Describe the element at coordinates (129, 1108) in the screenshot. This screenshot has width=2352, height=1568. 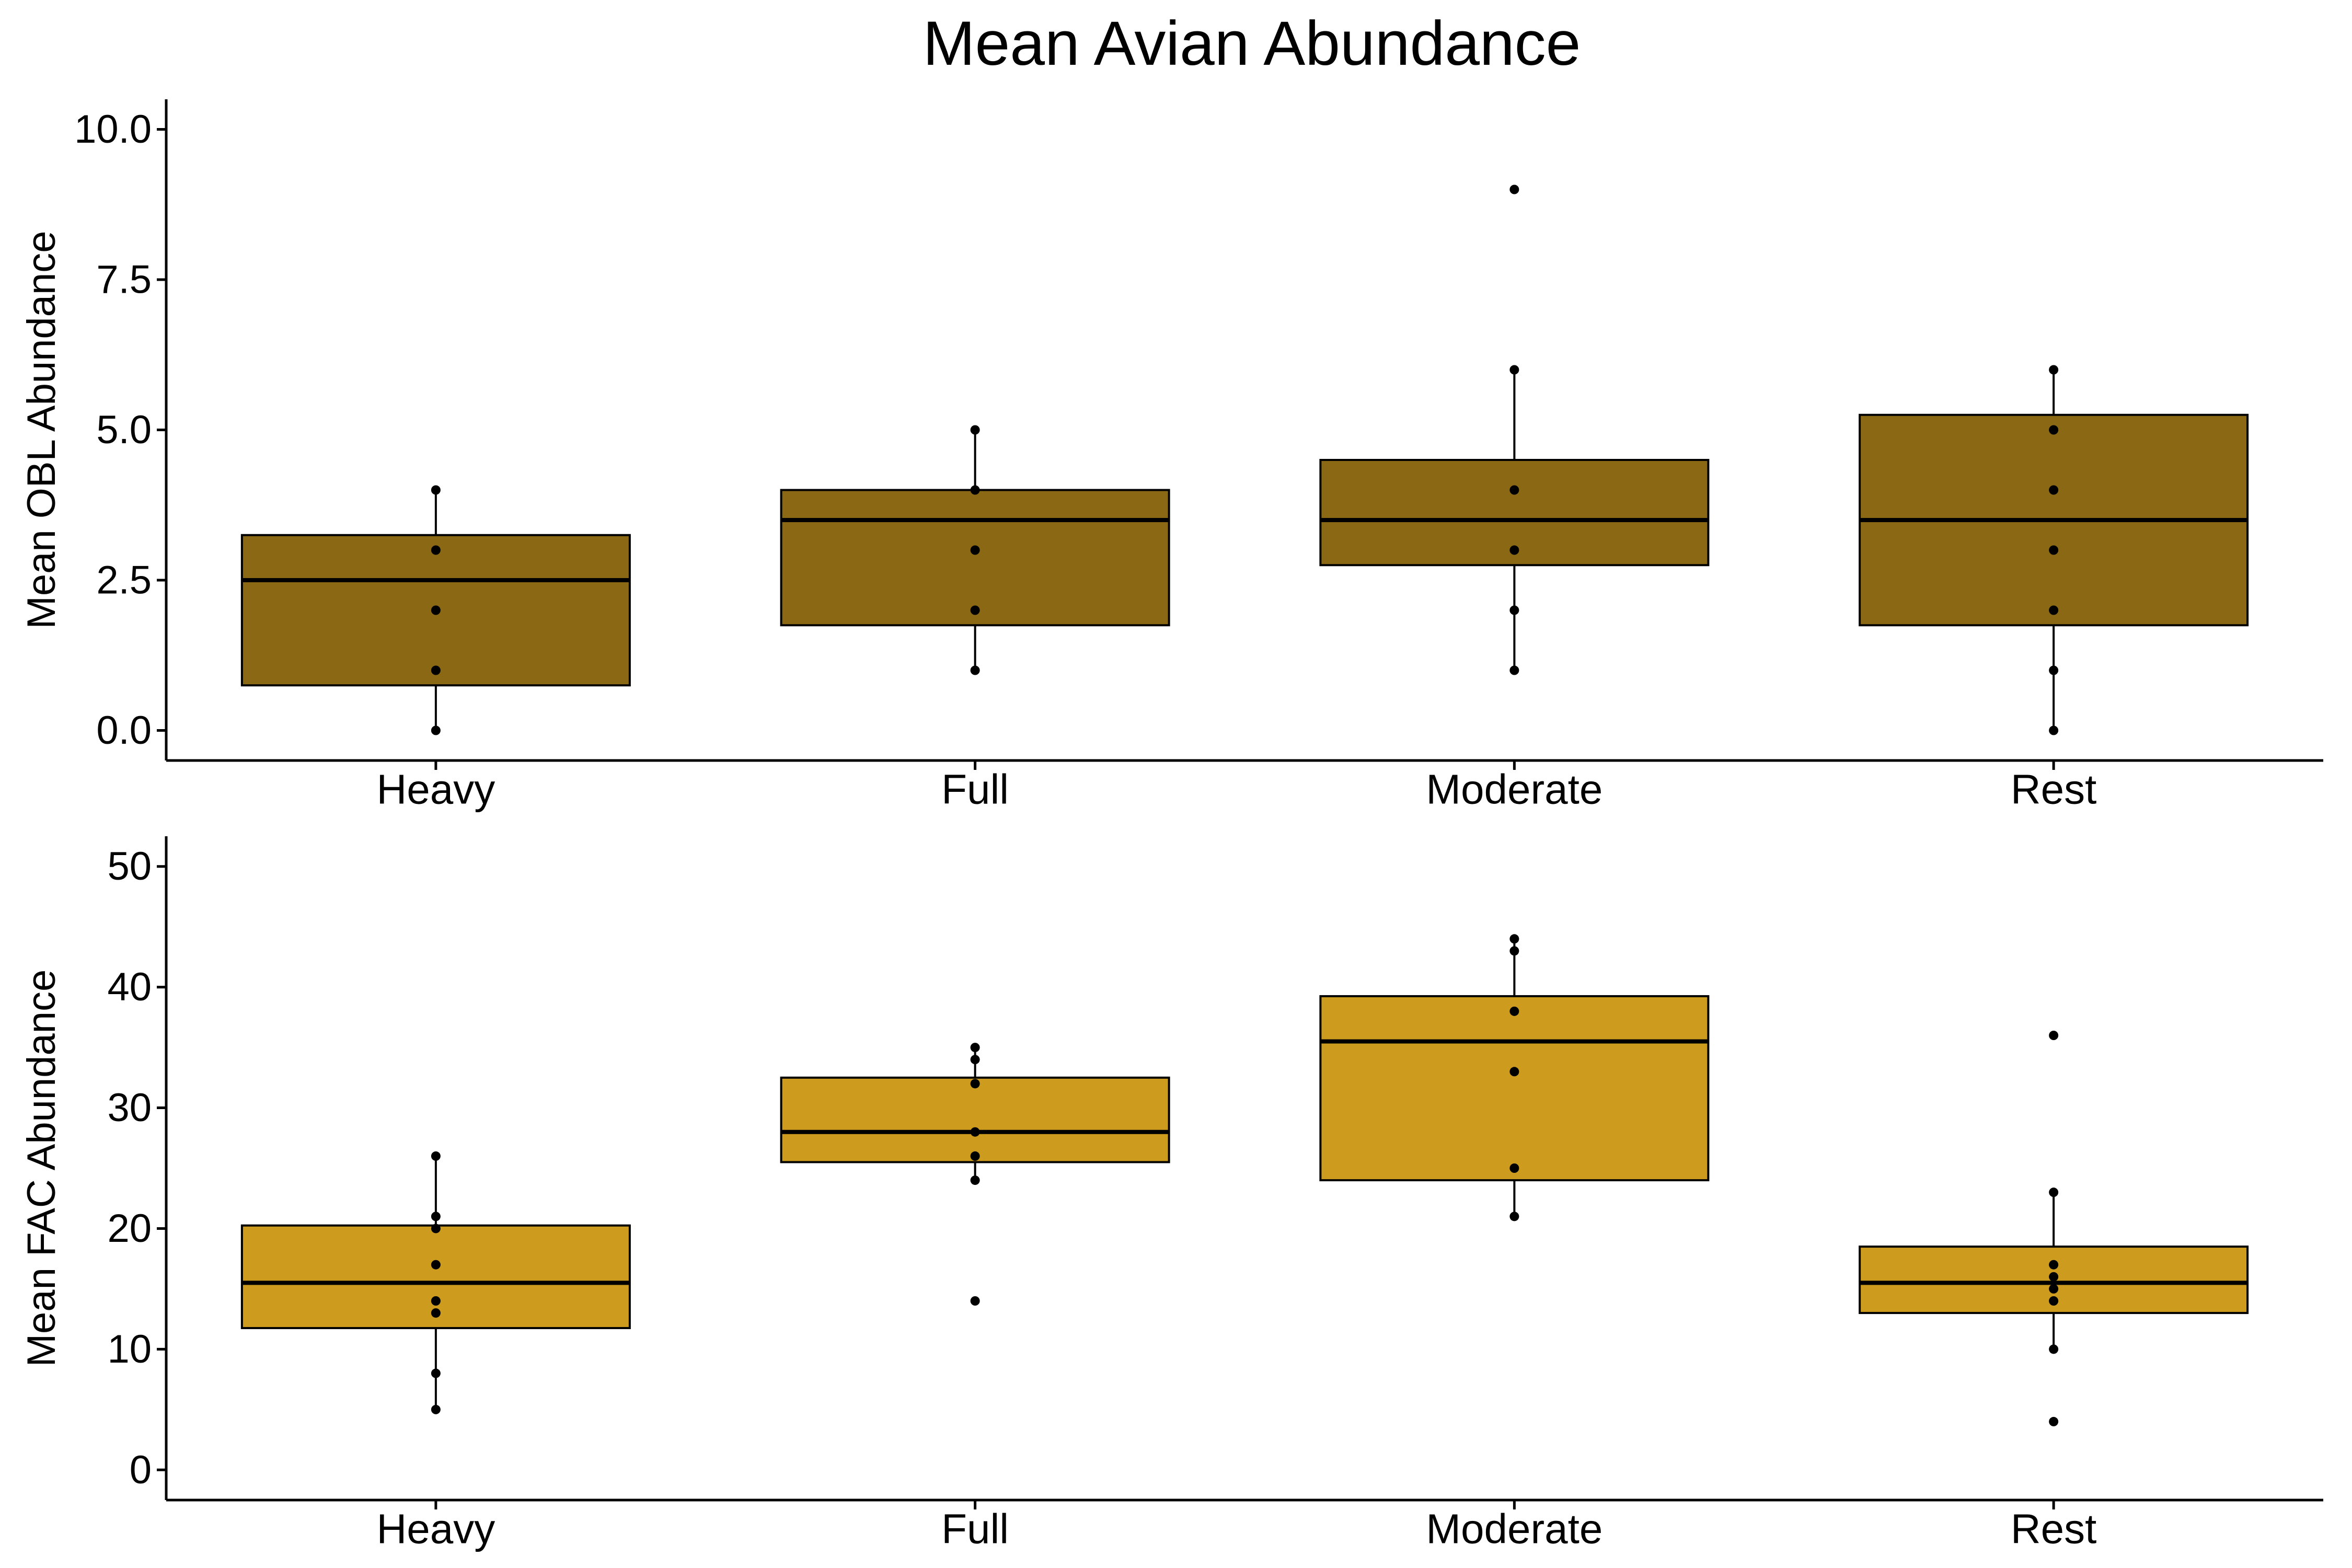
I see `y-tick-label: 30` at that location.